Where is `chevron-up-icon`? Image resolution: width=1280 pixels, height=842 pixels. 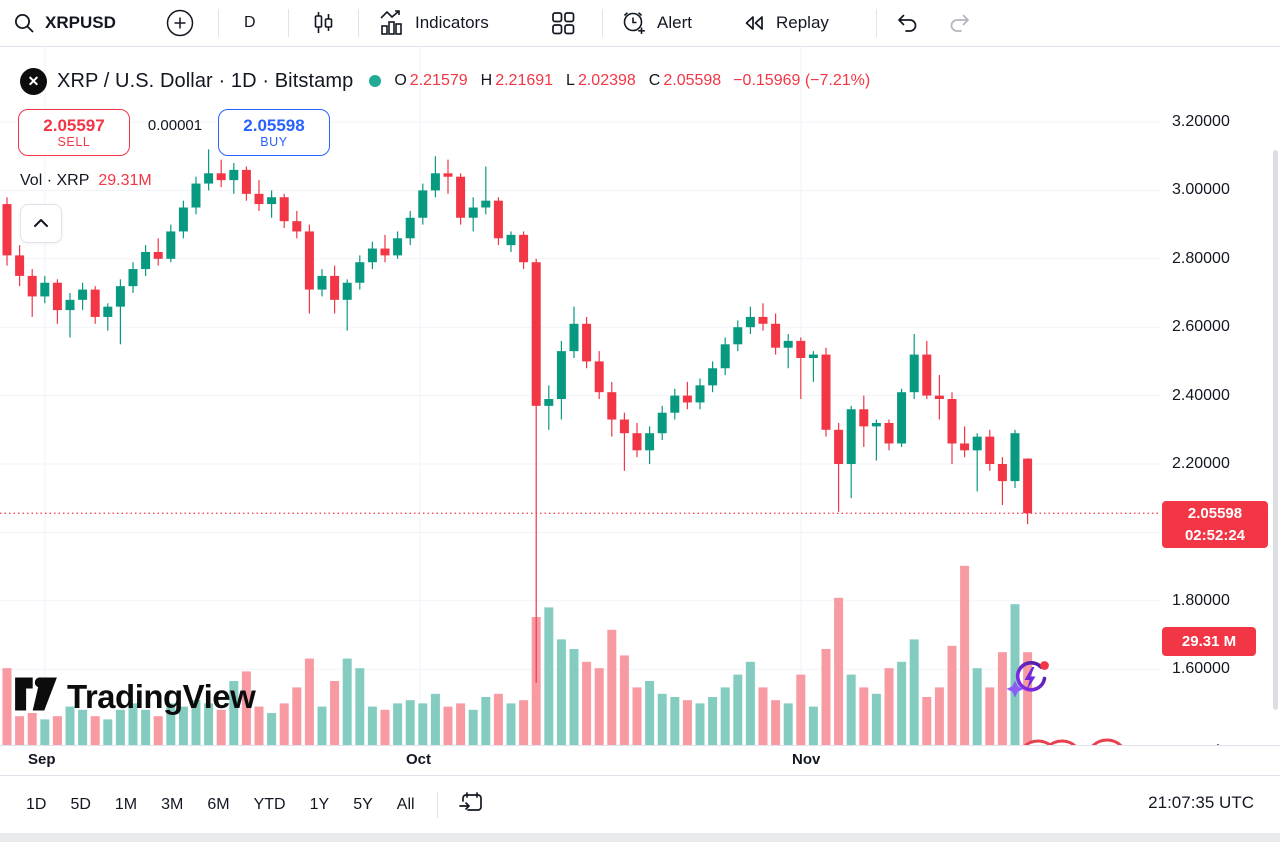
chevron-up-icon is located at coordinates (41, 224).